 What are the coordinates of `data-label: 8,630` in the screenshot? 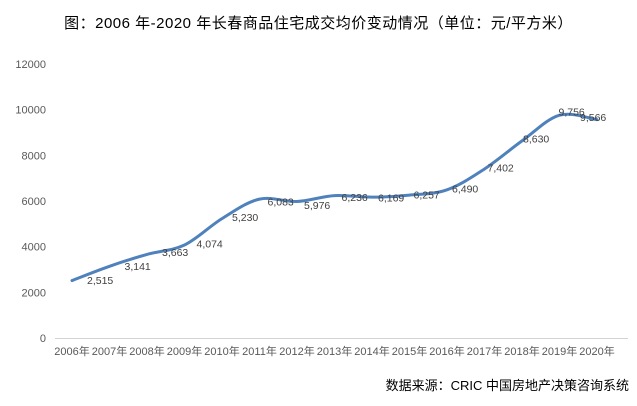 It's located at (536, 139).